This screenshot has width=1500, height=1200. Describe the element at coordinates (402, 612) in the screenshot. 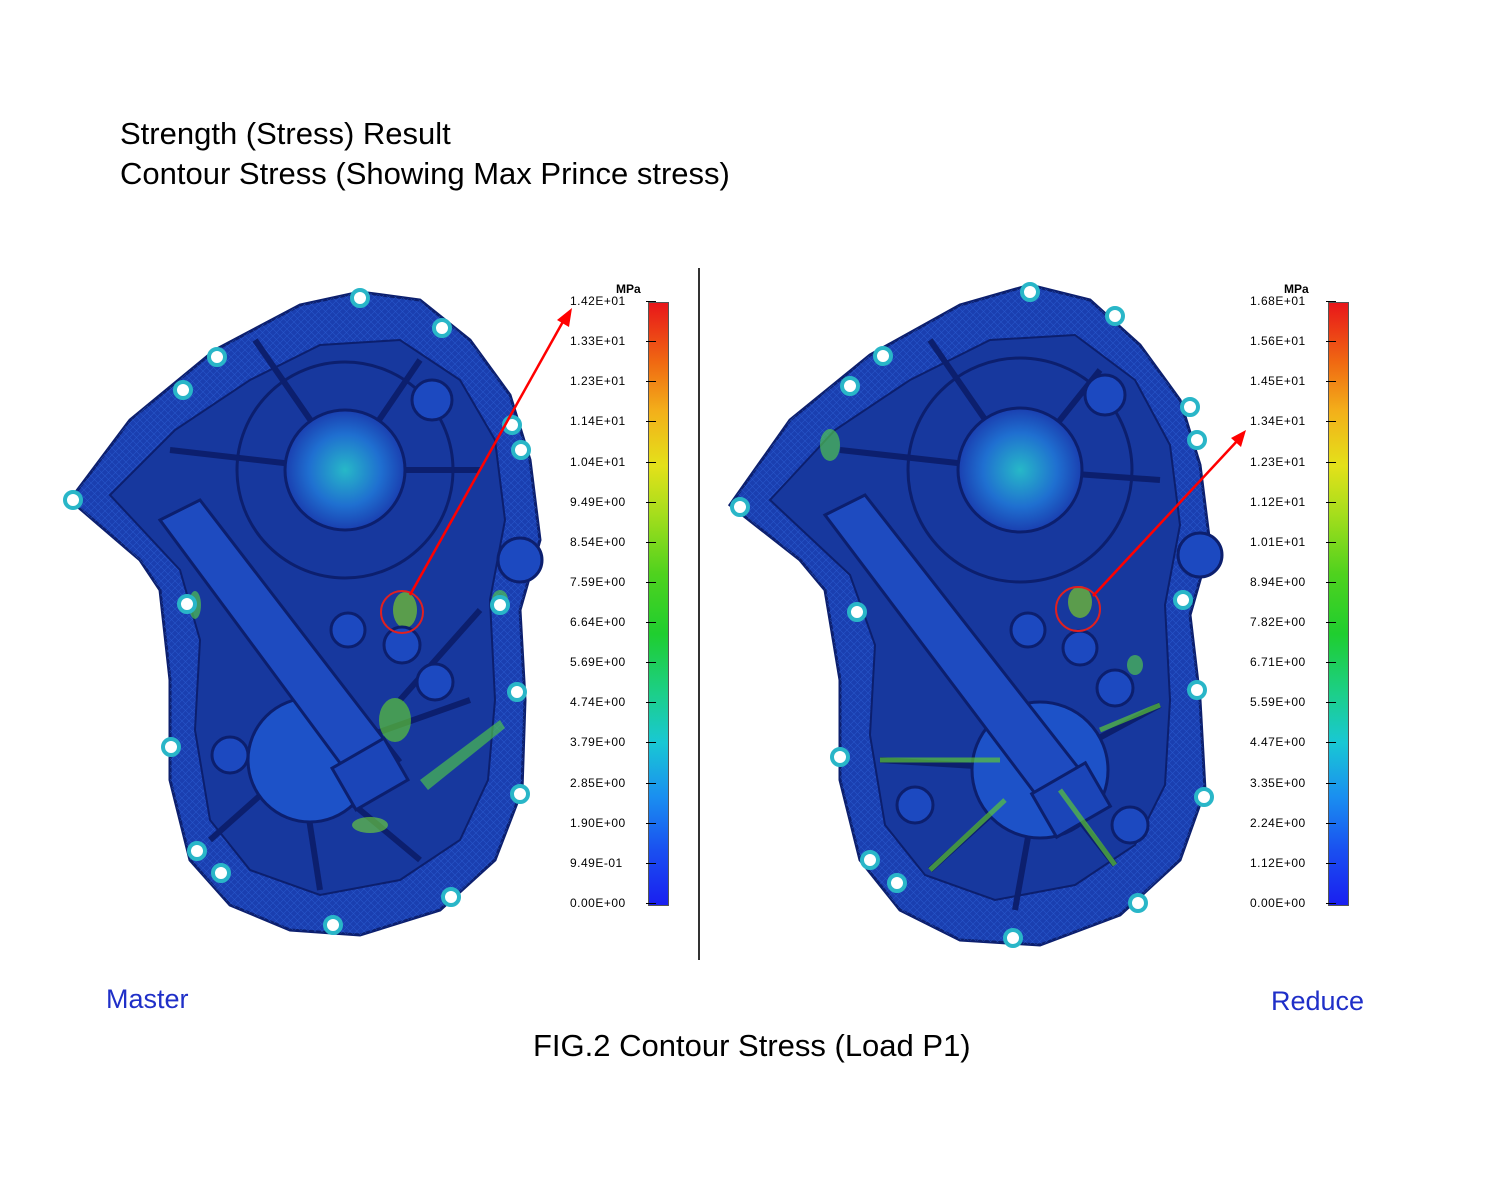

I see `master-max-stress-highlight` at that location.